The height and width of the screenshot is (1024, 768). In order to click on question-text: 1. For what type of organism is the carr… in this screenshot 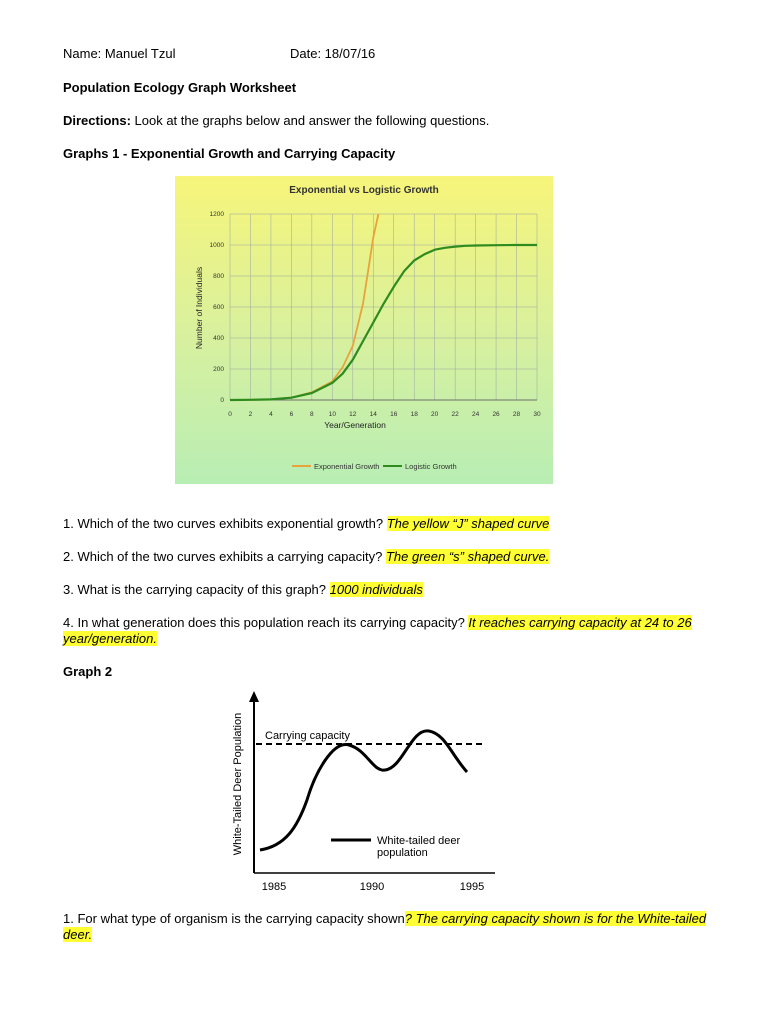, I will do `click(234, 918)`.